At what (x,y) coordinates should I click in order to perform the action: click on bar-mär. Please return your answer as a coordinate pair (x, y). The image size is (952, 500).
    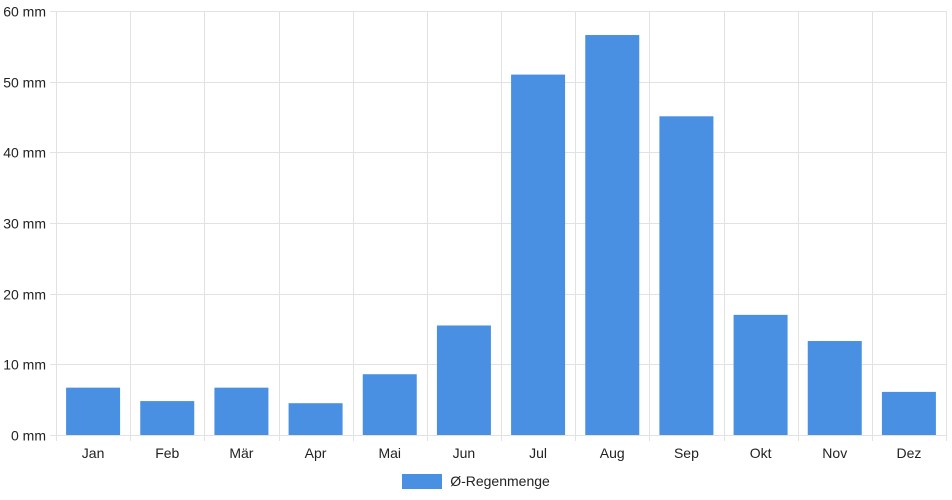
    Looking at the image, I should click on (241, 411).